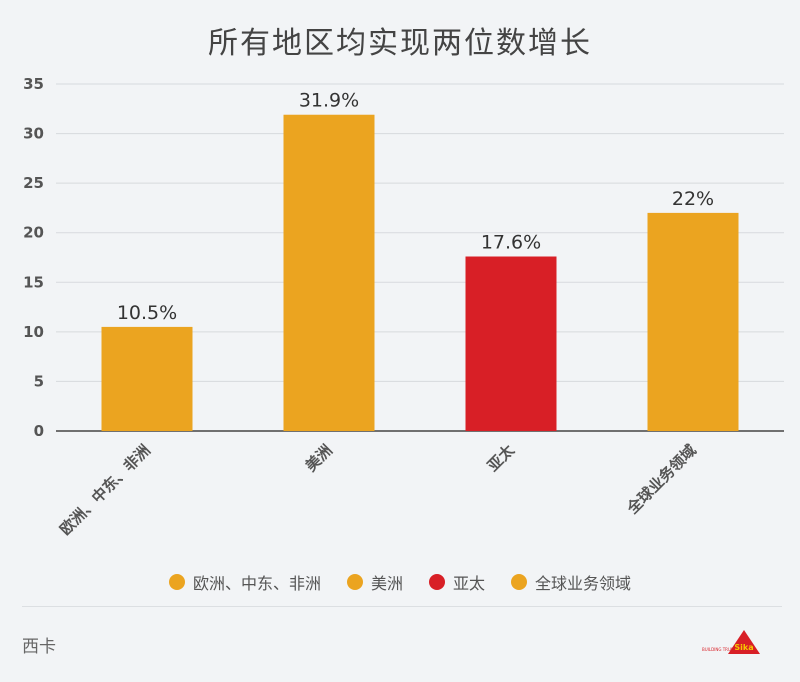  What do you see at coordinates (33, 332) in the screenshot?
I see `y-tick-label: 10` at bounding box center [33, 332].